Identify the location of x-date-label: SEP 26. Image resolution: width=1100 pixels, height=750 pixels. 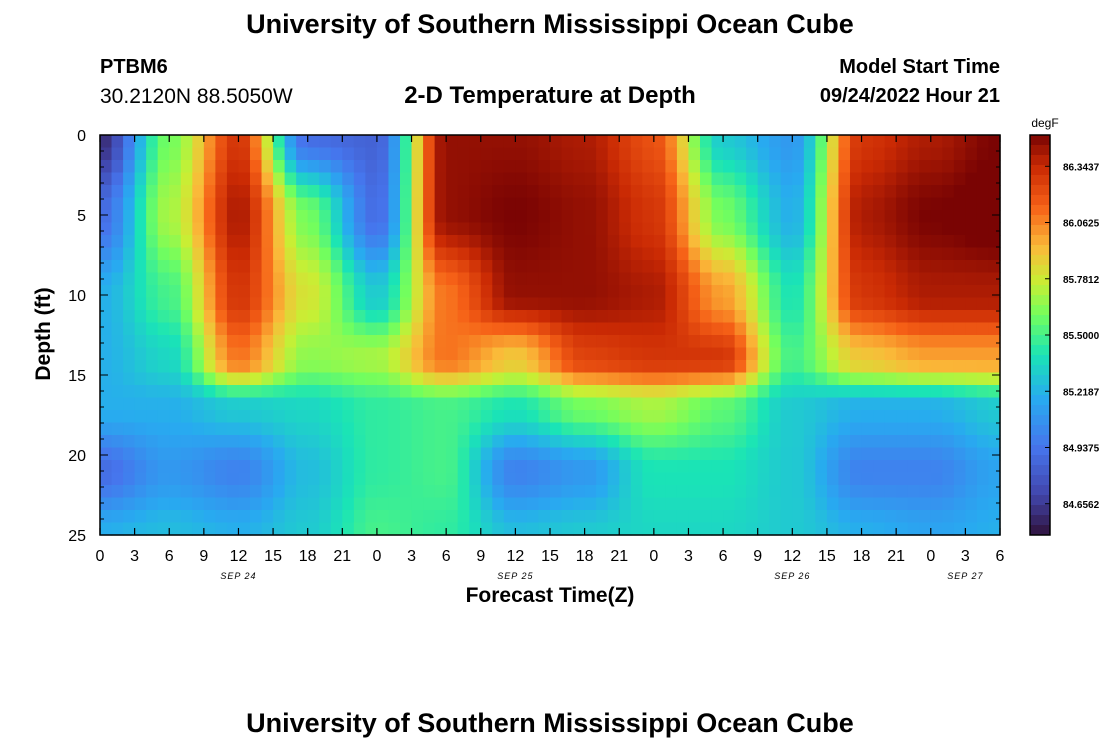
(792, 576).